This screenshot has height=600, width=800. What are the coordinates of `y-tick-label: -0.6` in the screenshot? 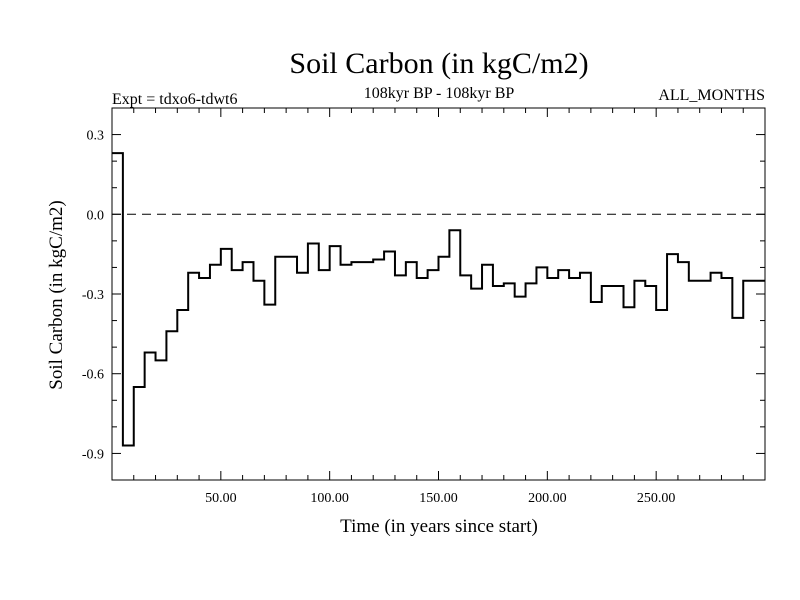 It's located at (93, 375).